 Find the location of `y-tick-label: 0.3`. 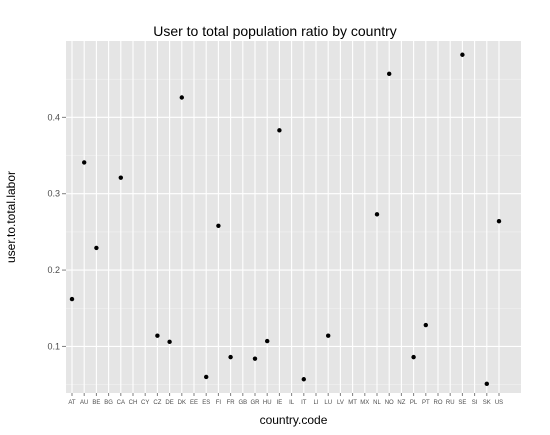

y-tick-label: 0.3 is located at coordinates (53, 194).